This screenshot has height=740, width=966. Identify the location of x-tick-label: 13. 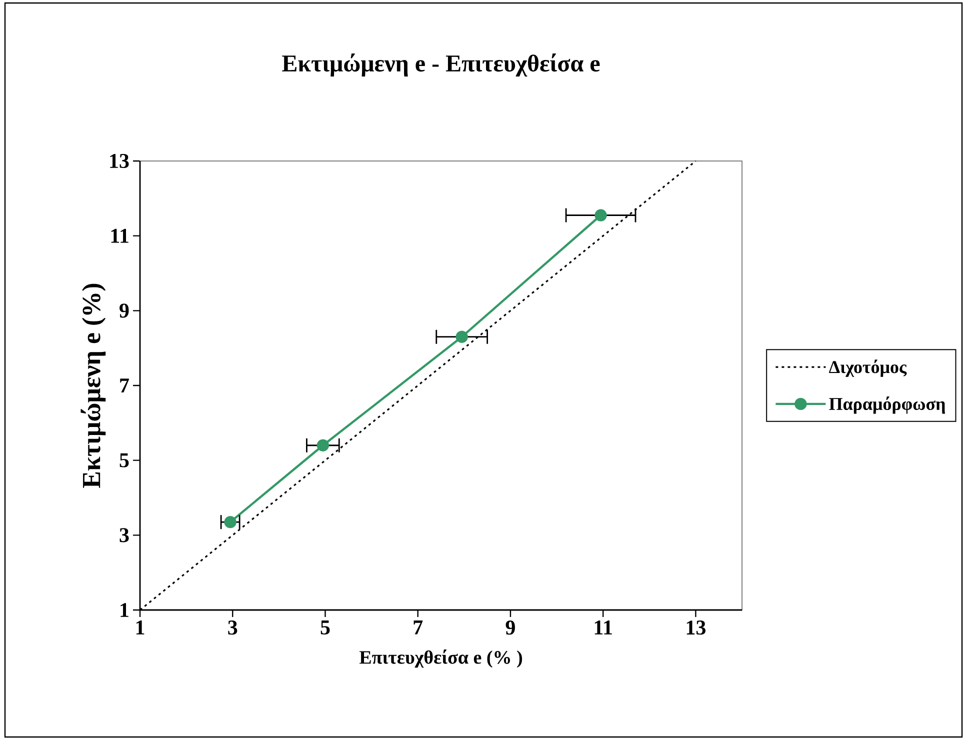
(696, 627).